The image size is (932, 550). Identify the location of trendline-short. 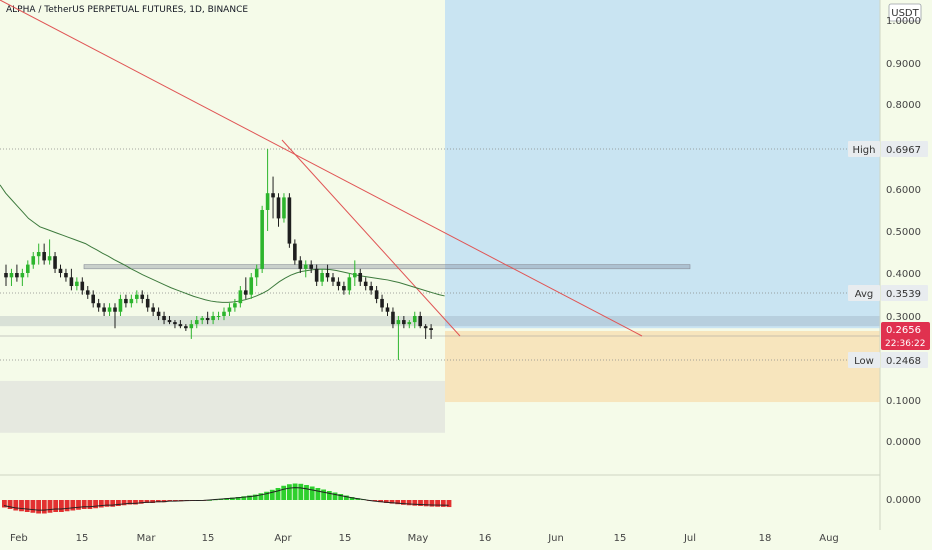
(371, 238).